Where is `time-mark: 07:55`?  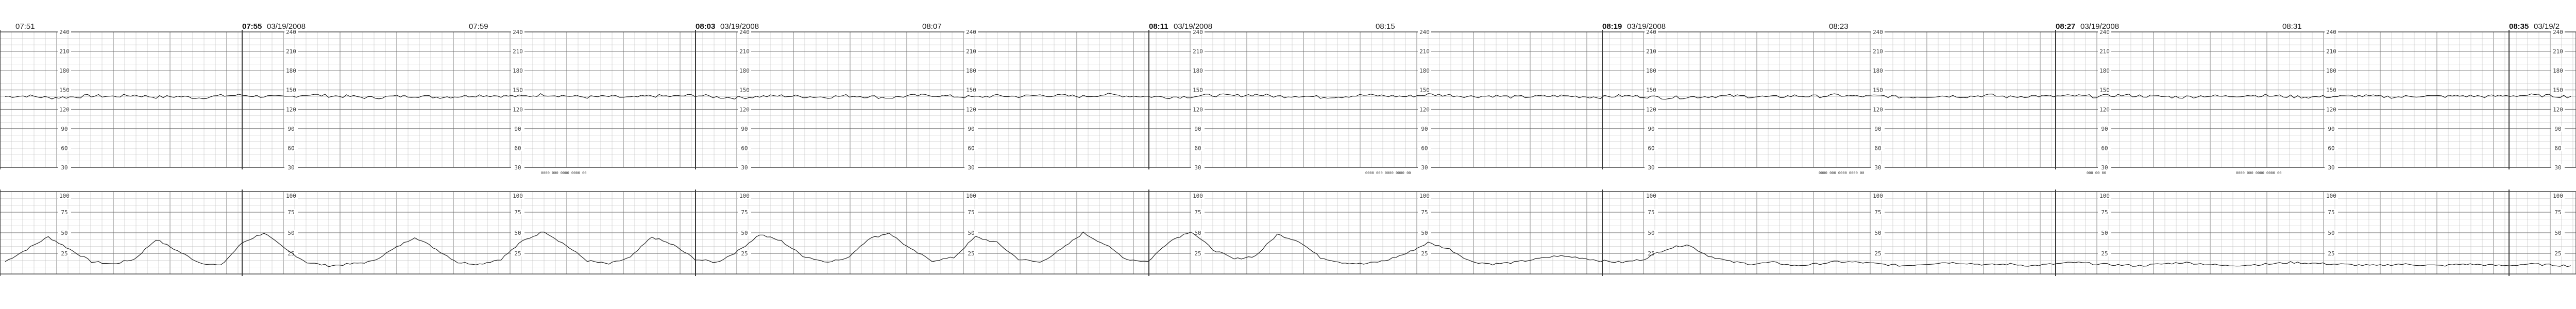
time-mark: 07:55 is located at coordinates (252, 27).